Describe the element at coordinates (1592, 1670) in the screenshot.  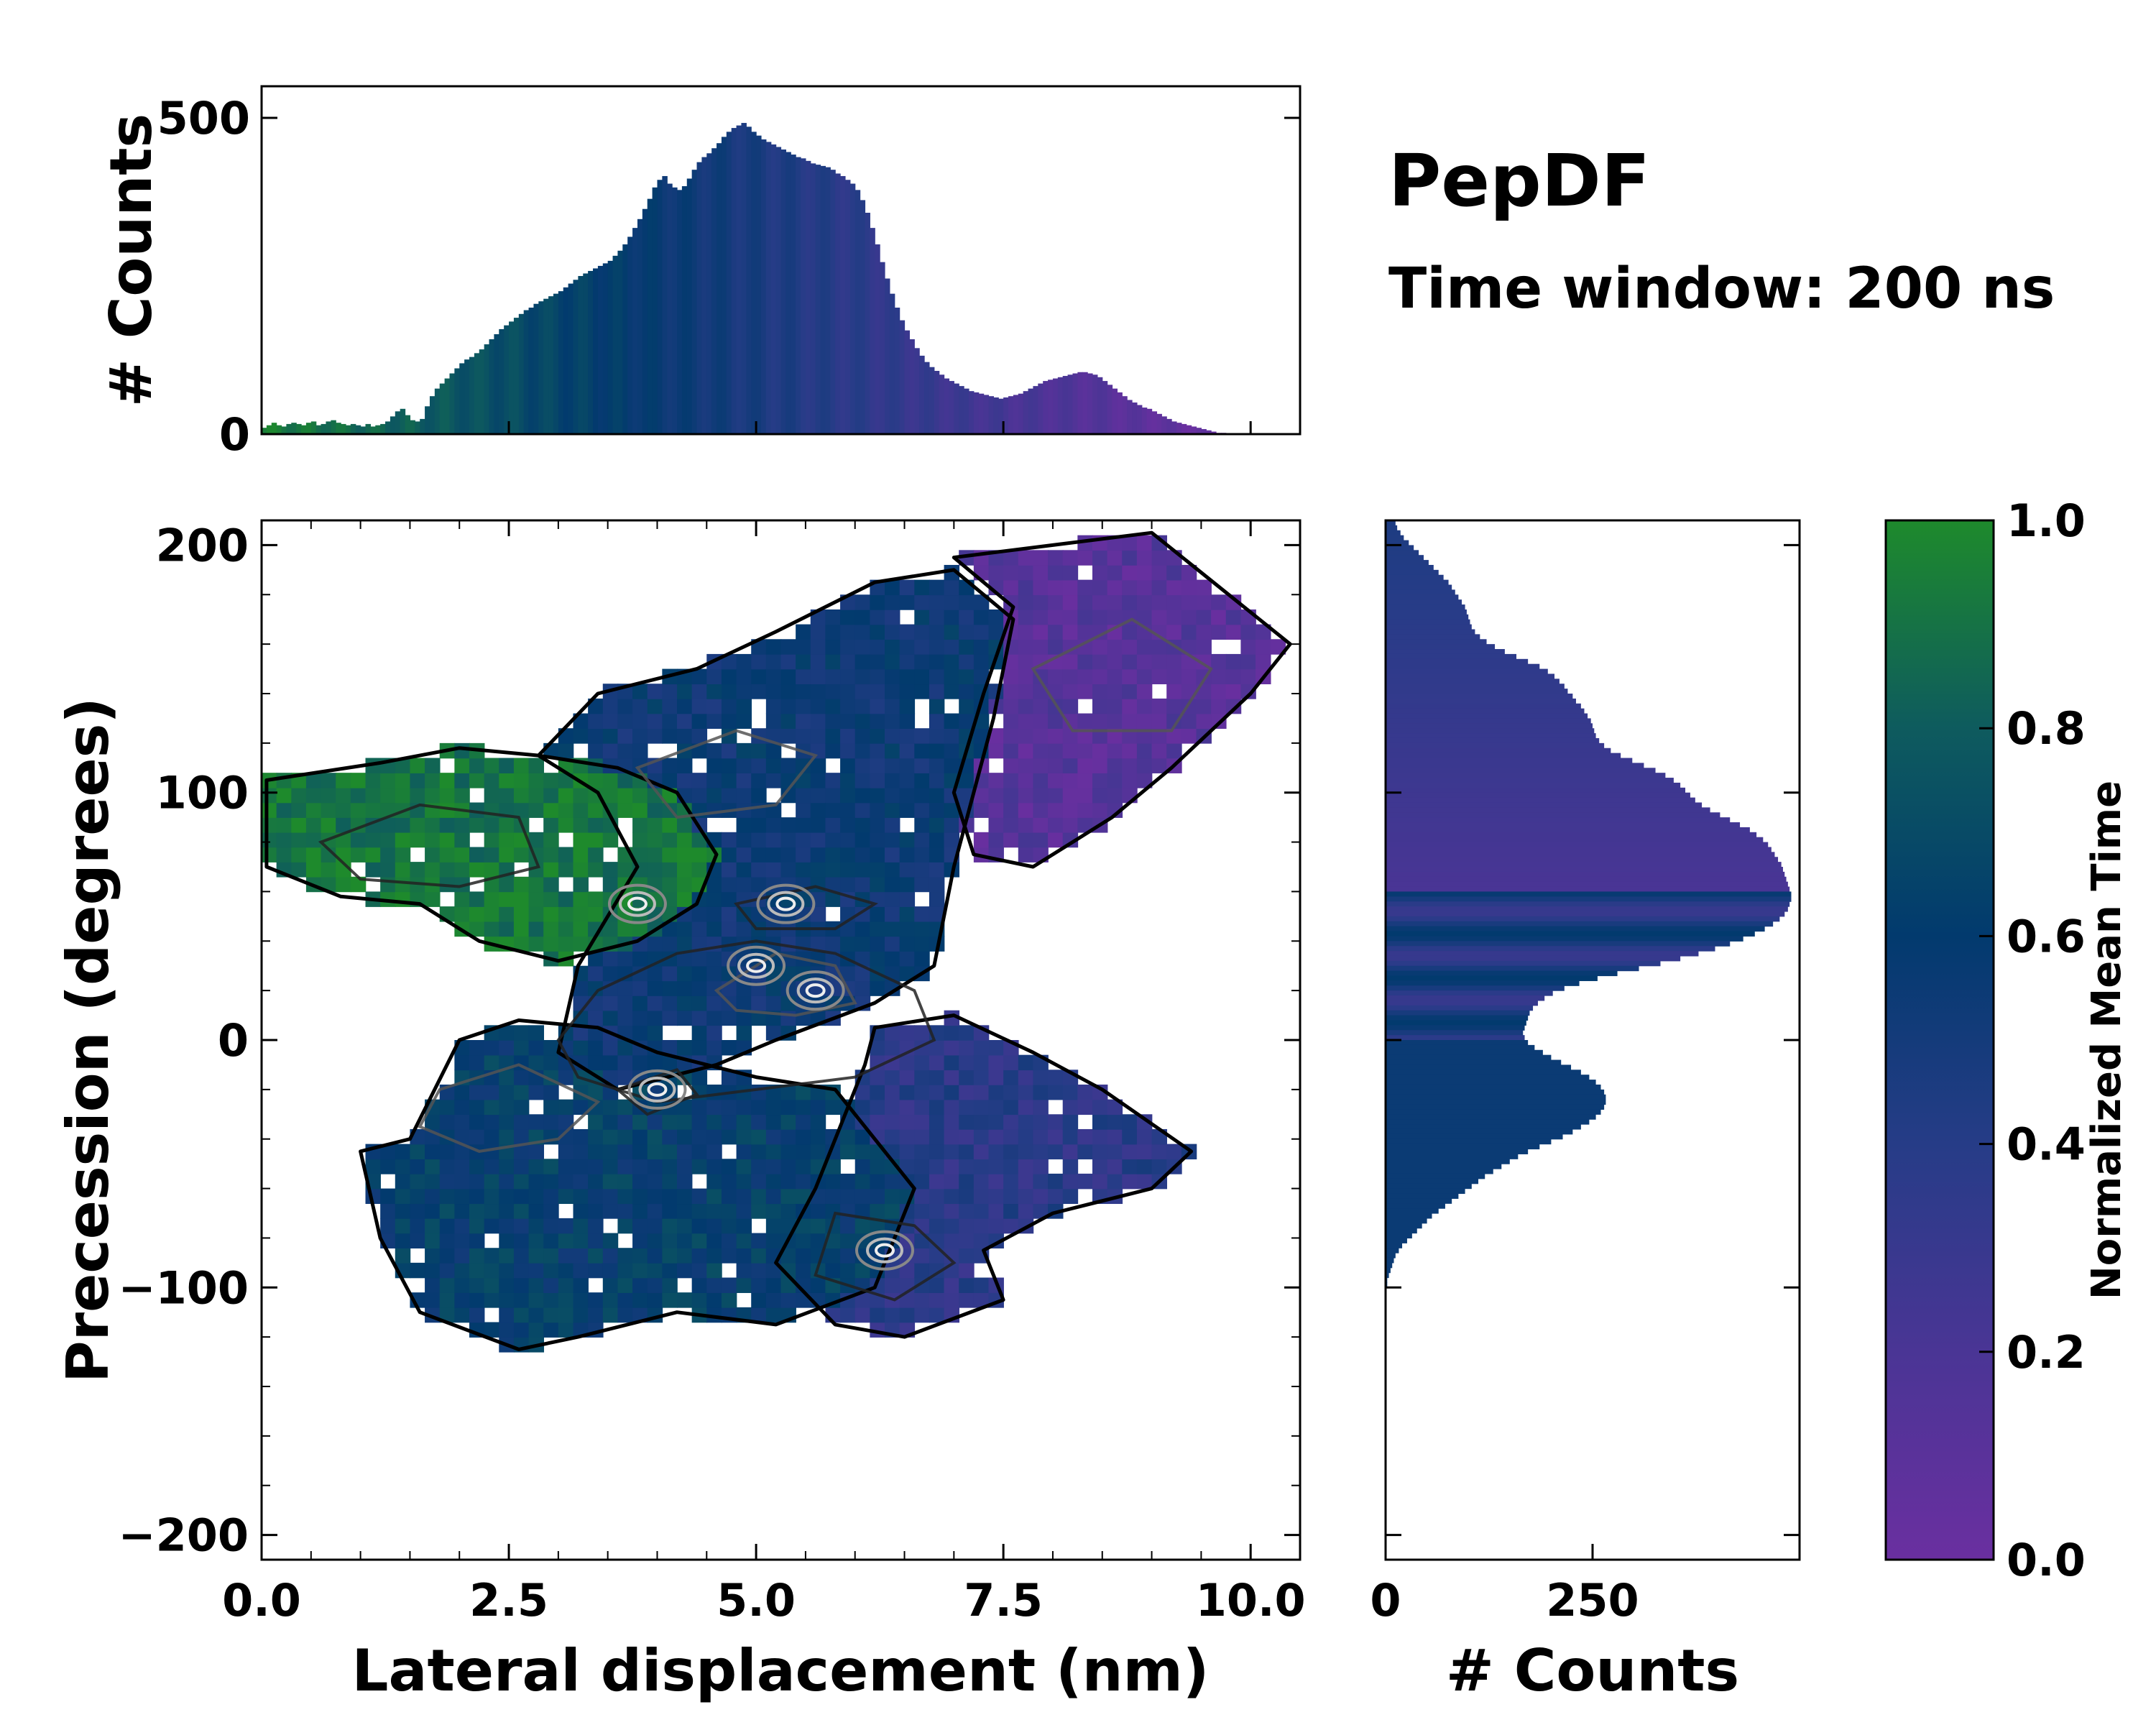
I see `right-histogram-xlabel: # Counts` at that location.